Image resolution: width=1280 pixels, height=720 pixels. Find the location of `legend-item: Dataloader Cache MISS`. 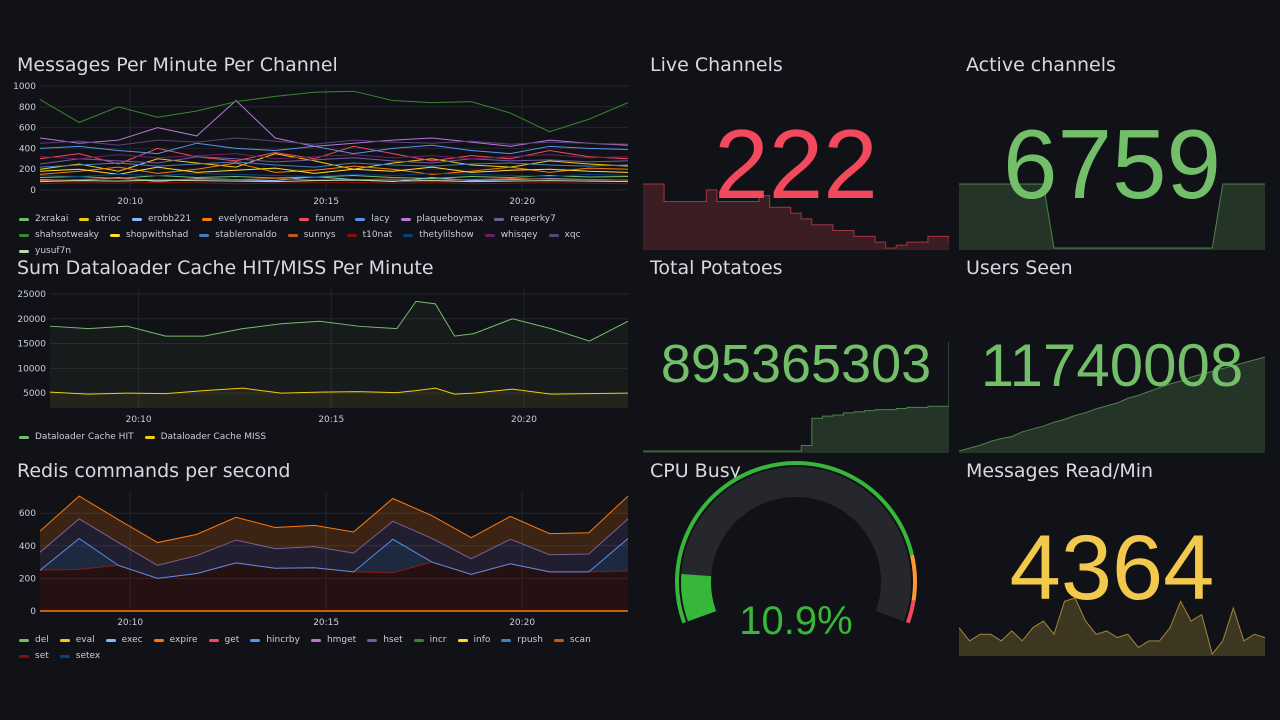

legend-item: Dataloader Cache MISS is located at coordinates (205, 437).